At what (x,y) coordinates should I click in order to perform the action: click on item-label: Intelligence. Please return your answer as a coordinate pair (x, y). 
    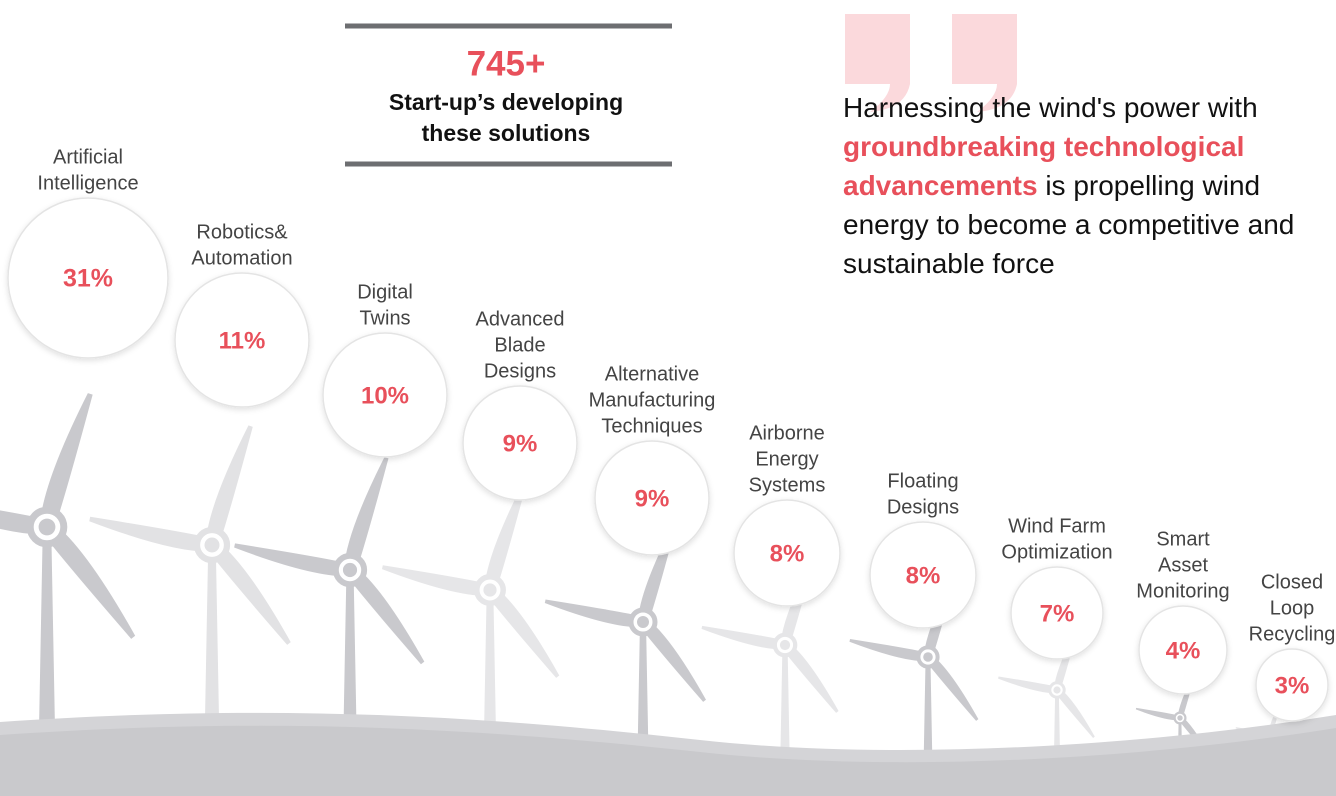
    Looking at the image, I should click on (87, 183).